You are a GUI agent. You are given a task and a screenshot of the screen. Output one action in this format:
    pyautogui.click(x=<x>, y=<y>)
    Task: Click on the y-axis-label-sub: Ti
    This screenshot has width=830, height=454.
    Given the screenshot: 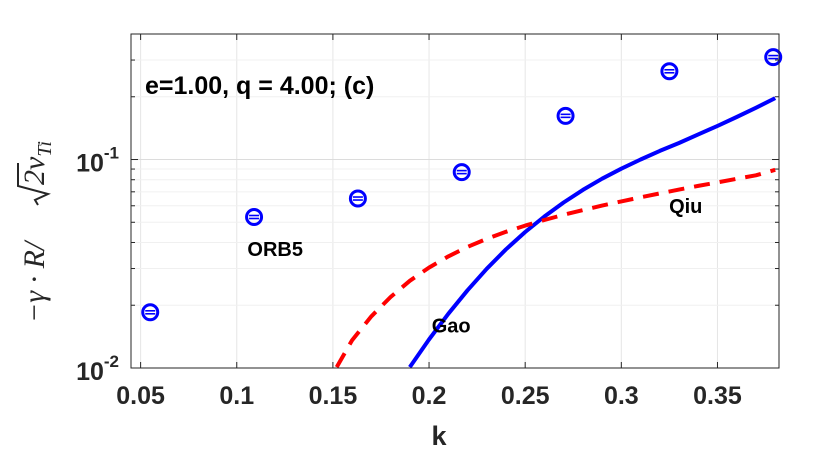 What is the action you would take?
    pyautogui.click(x=45, y=149)
    